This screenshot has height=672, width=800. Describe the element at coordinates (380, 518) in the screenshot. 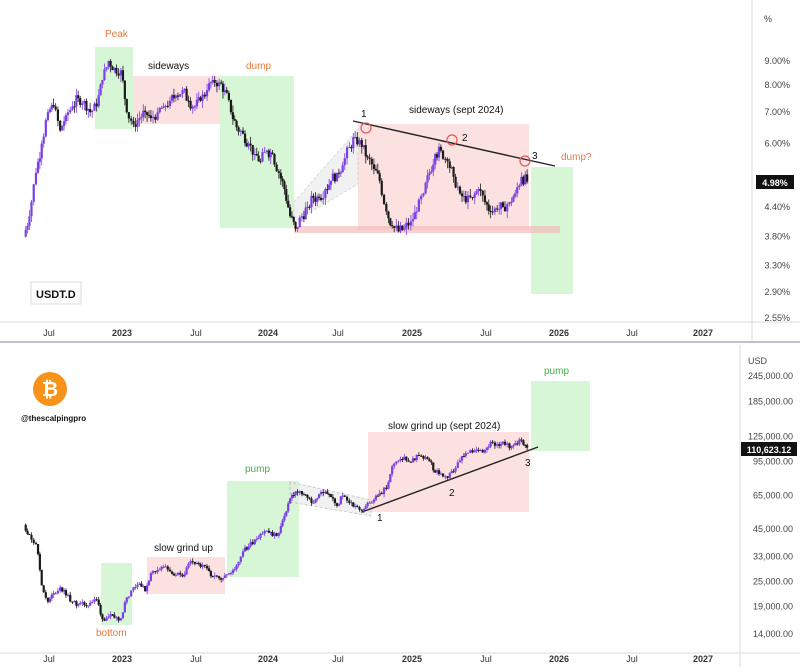

I see `touch-label-1-btc: 1` at that location.